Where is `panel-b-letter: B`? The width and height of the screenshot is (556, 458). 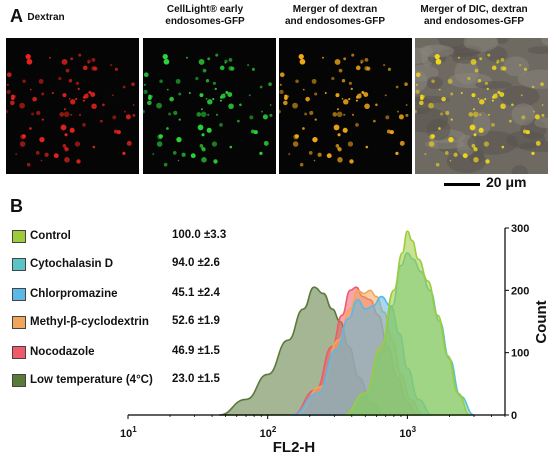
panel-b-letter: B is located at coordinates (16, 206).